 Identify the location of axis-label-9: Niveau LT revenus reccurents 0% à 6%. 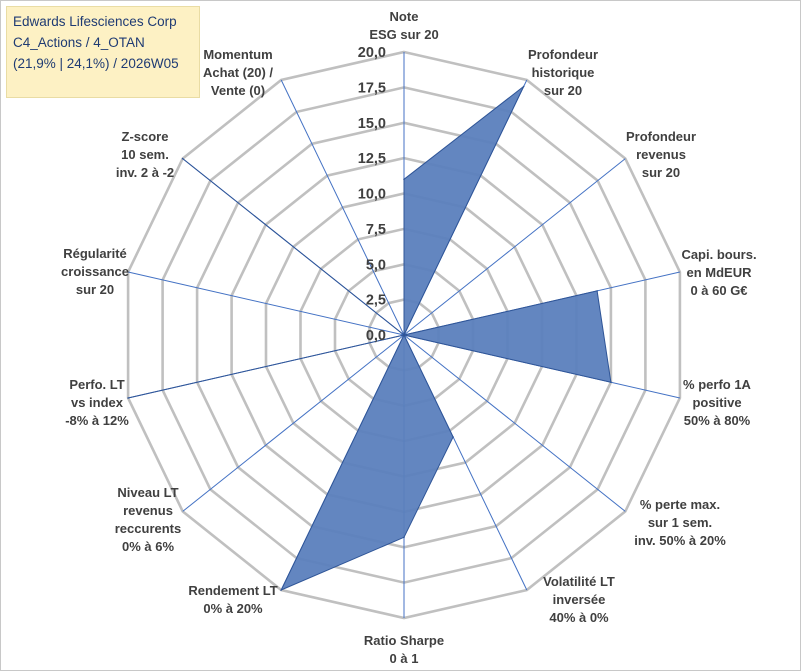
(148, 519).